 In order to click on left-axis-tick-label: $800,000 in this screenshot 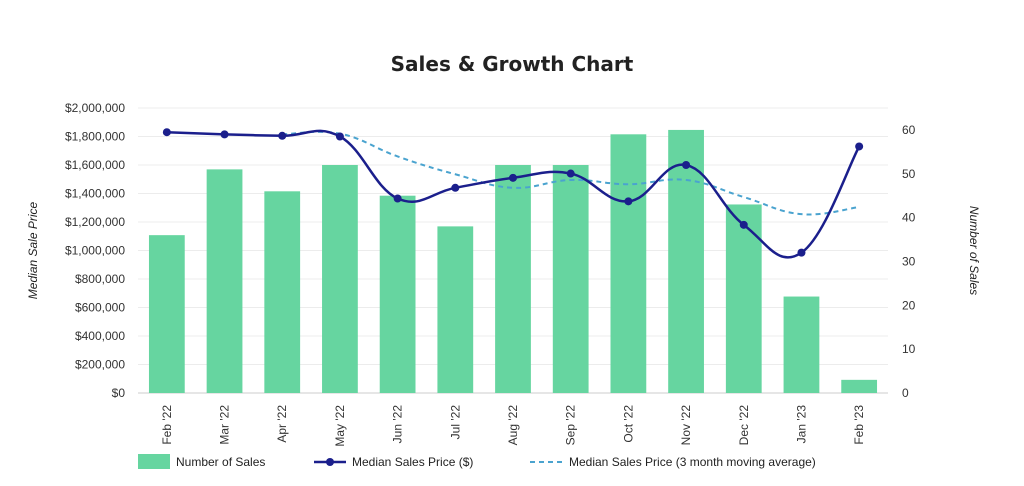, I will do `click(100, 279)`.